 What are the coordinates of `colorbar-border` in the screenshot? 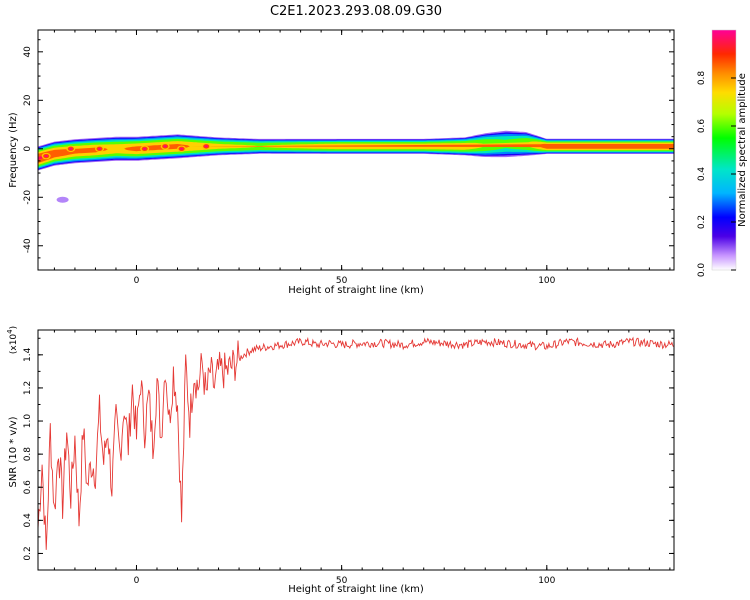 It's located at (724, 150).